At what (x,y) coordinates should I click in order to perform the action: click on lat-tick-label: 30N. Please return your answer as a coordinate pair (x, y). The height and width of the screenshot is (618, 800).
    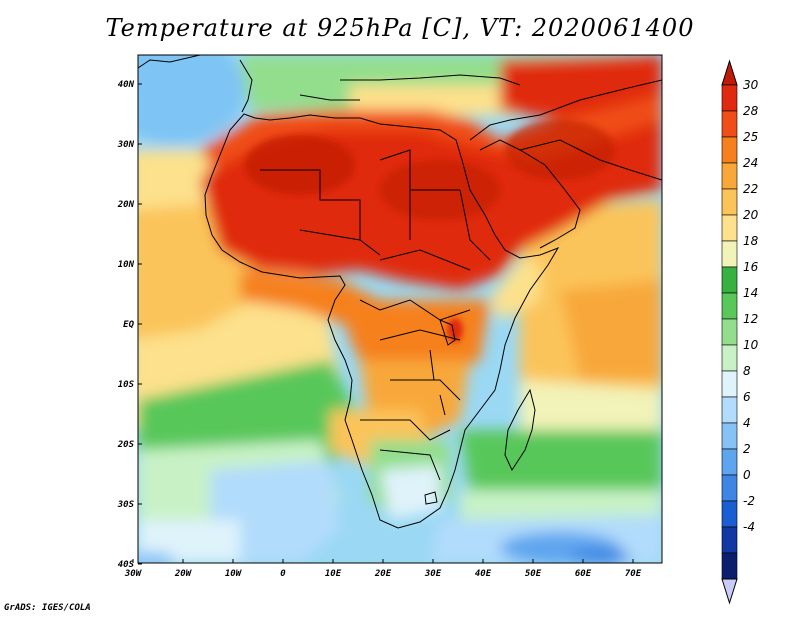
    Looking at the image, I should click on (126, 145).